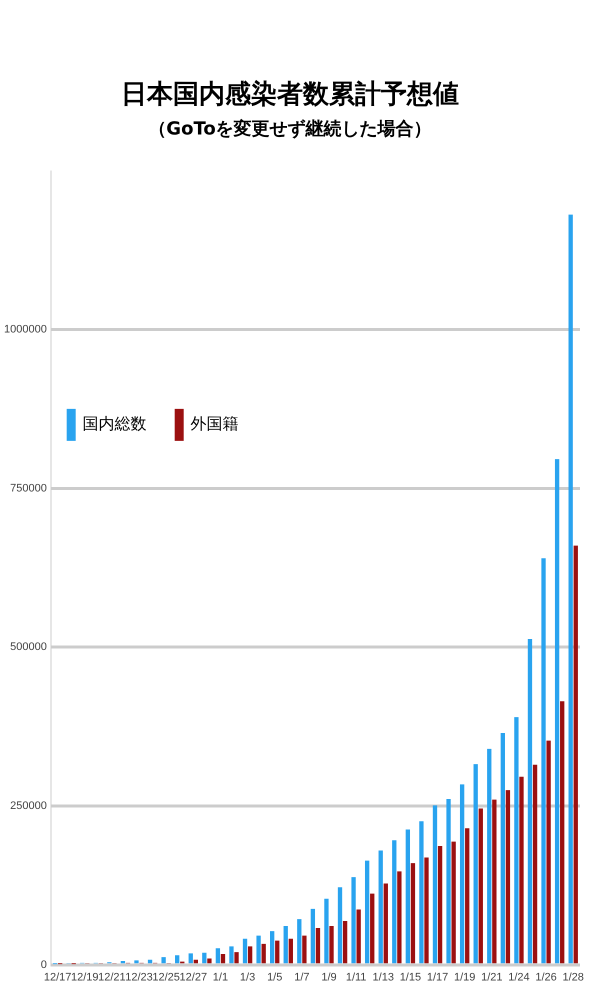 The width and height of the screenshot is (600, 1000). I want to click on x-tick-label: 1/21, so click(492, 977).